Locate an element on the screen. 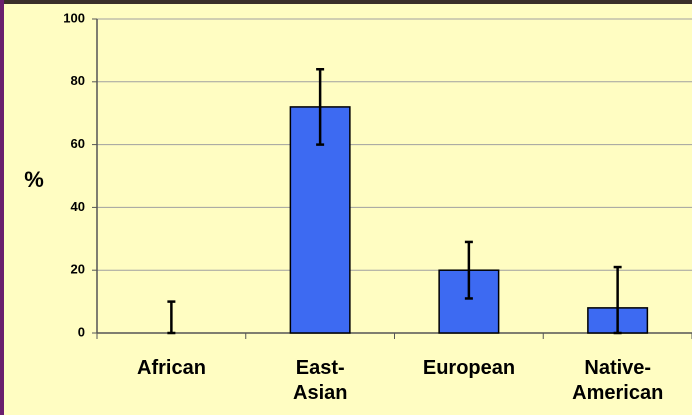  left-strip is located at coordinates (2, 207).